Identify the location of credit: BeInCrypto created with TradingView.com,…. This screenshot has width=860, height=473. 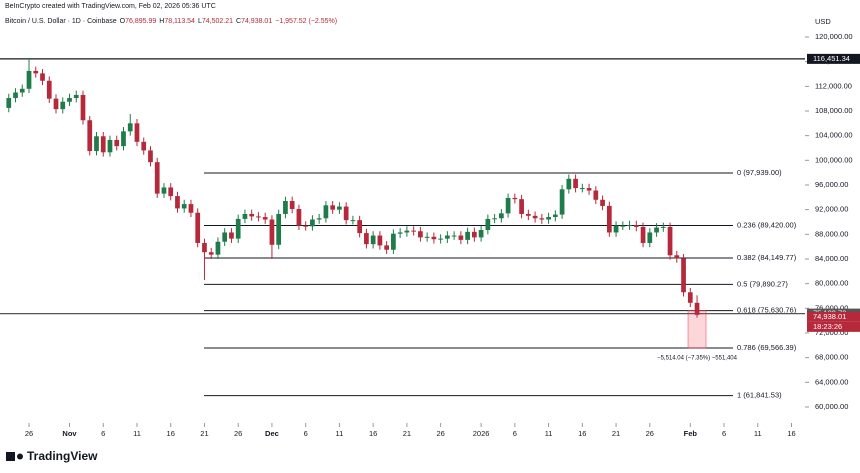
(110, 6).